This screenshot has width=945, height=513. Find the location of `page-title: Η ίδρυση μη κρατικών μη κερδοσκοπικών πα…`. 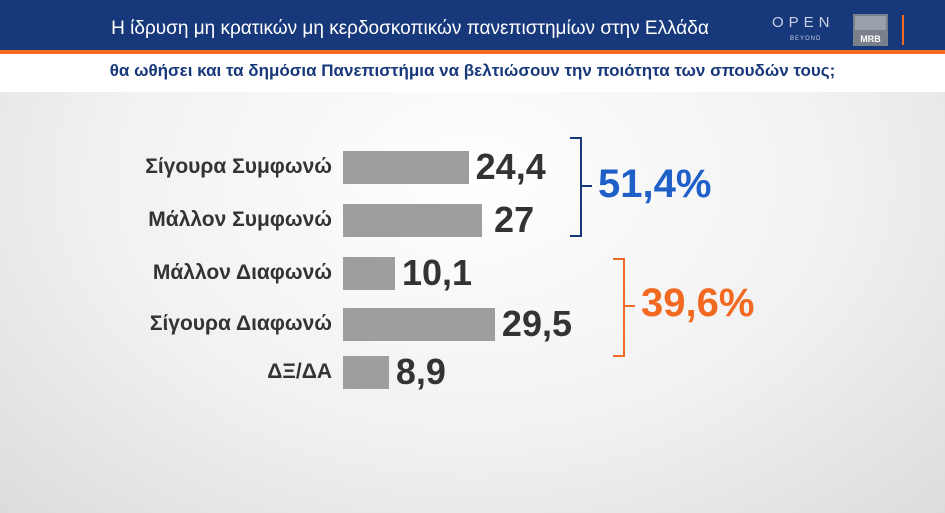

page-title: Η ίδρυση μη κρατικών μη κερδοσκοπικών πα… is located at coordinates (410, 28).